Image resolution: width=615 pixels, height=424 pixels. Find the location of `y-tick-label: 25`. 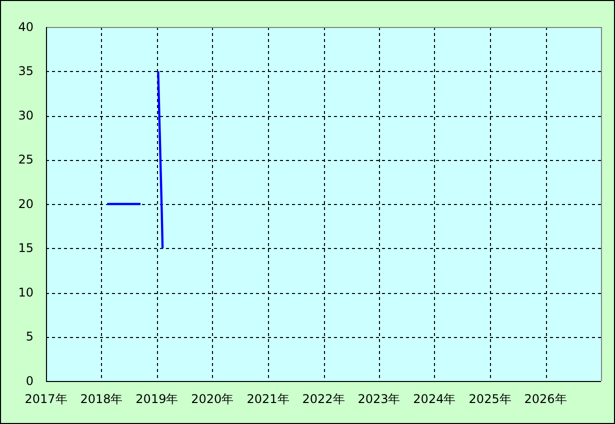

y-tick-label: 25 is located at coordinates (26, 159).